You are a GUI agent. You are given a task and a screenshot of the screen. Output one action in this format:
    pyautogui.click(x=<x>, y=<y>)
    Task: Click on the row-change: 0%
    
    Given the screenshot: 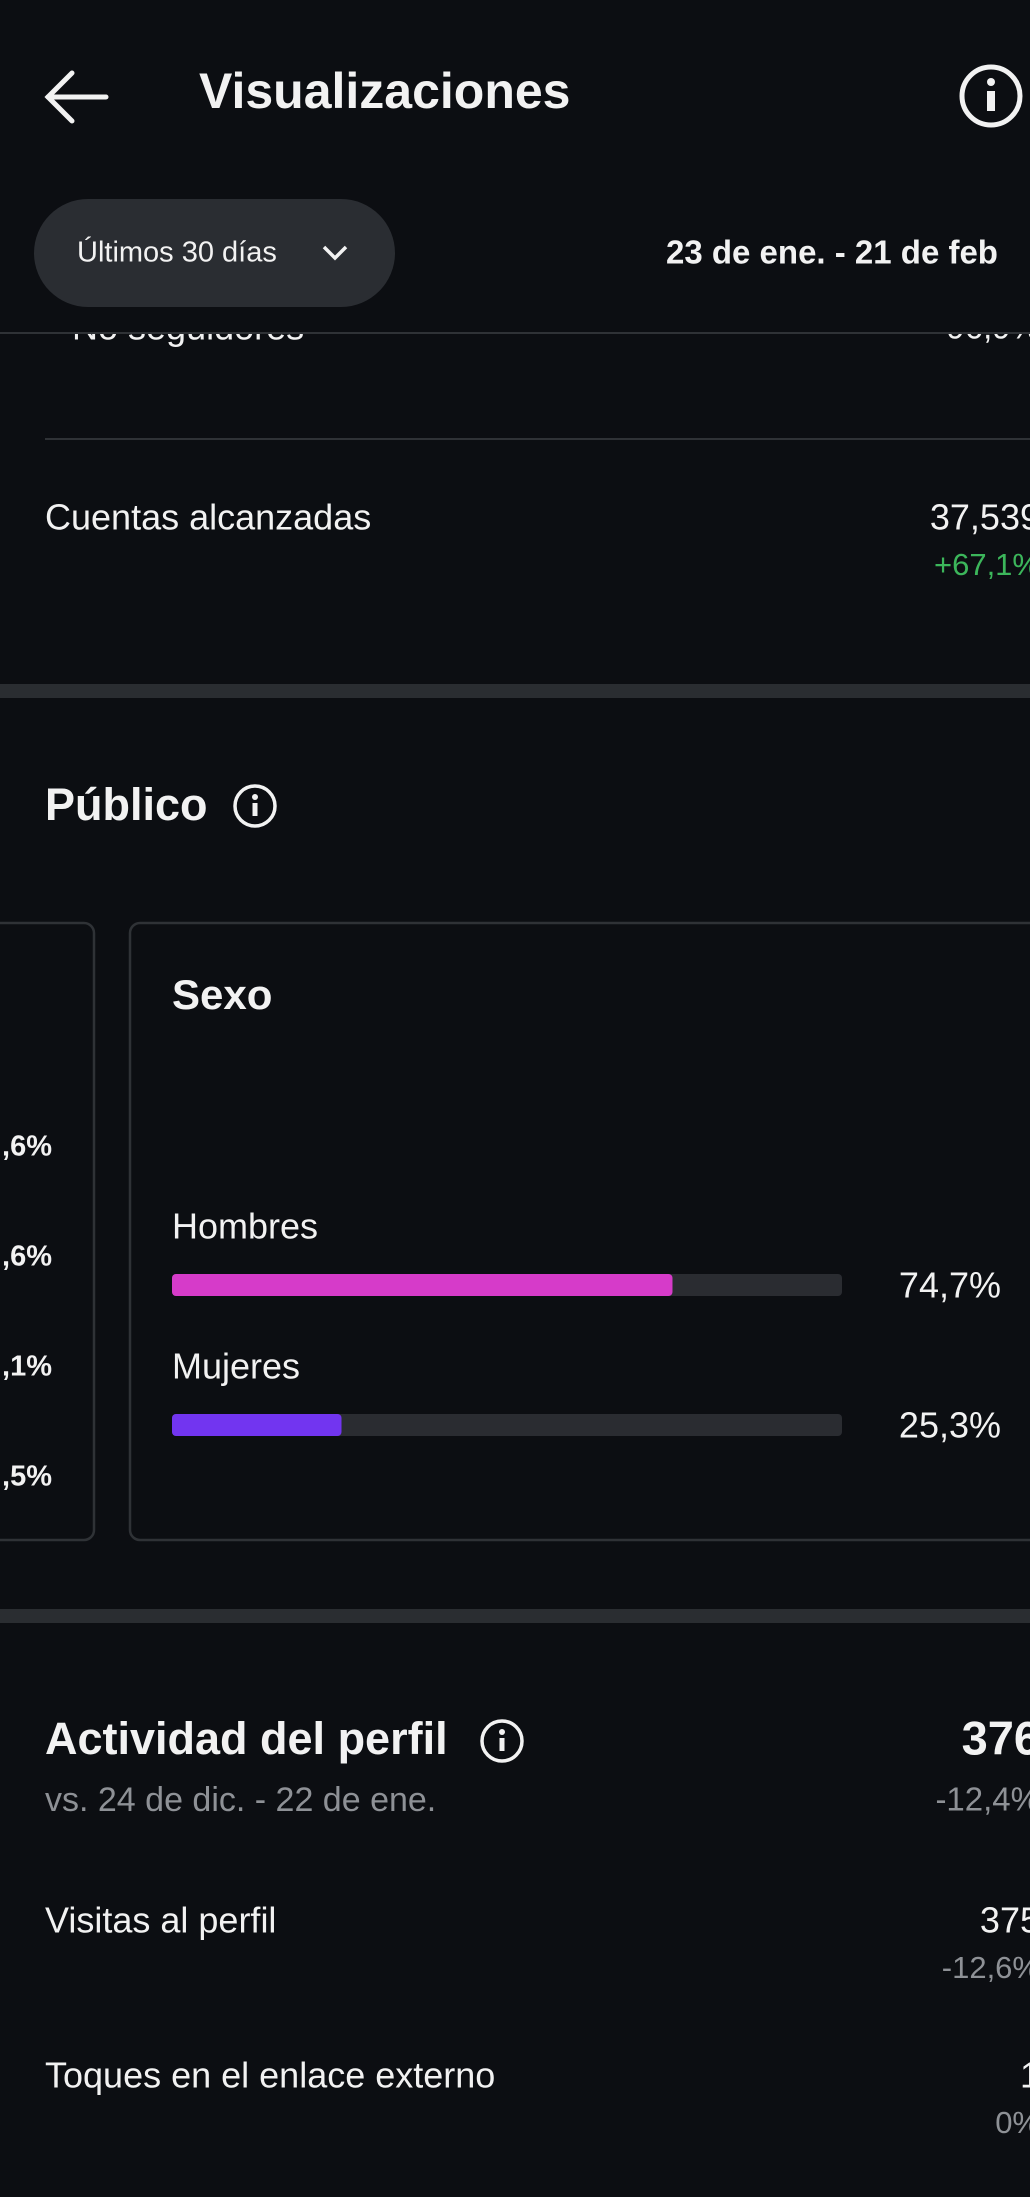 What is the action you would take?
    pyautogui.click(x=1012, y=2122)
    